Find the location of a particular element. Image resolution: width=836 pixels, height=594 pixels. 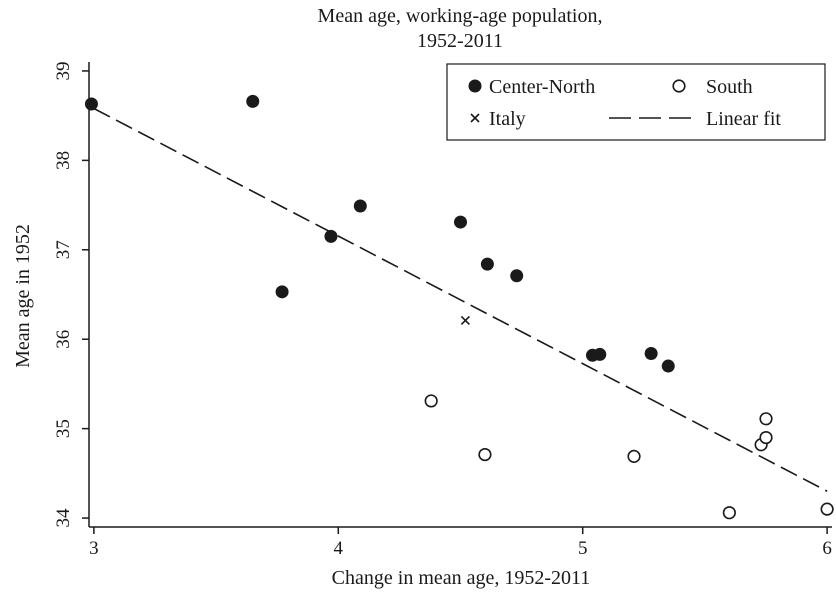

y-tick-label: 38 is located at coordinates (63, 160).